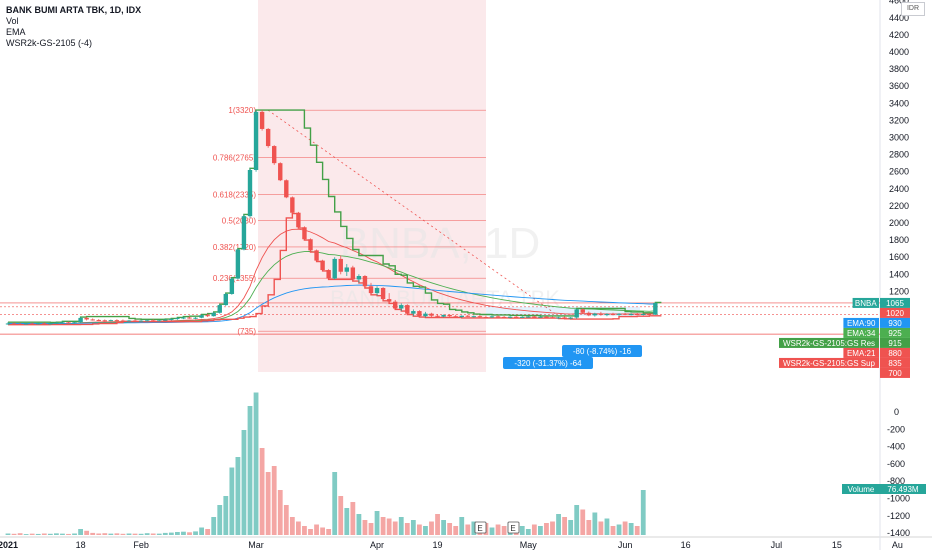 Image resolution: width=932 pixels, height=550 pixels. I want to click on price-tick-0: 4600, so click(899, 3).